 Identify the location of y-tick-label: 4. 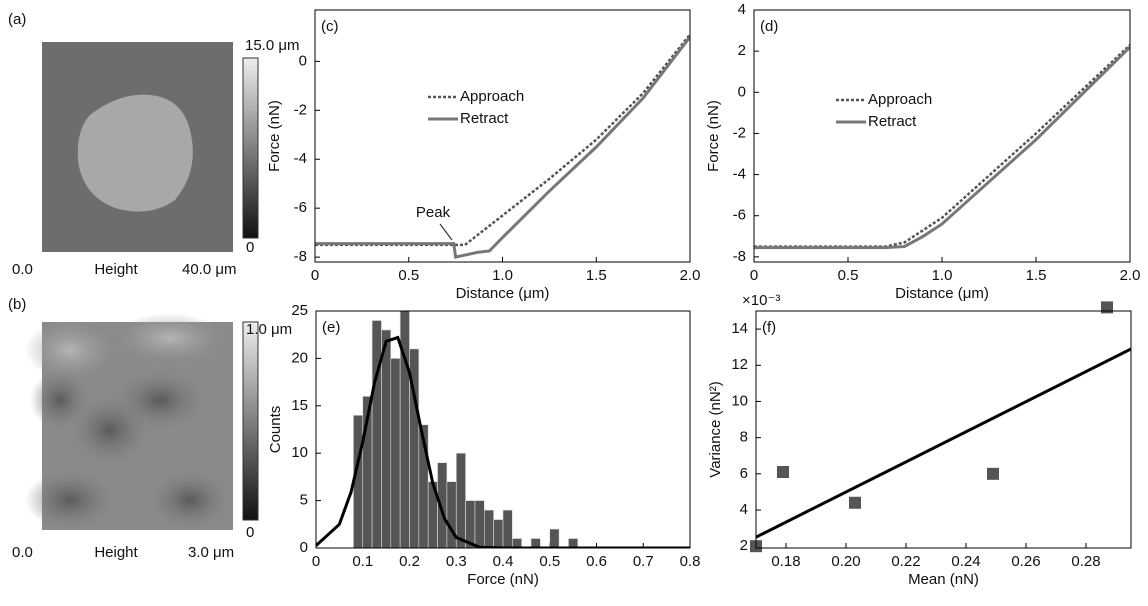
(744, 509).